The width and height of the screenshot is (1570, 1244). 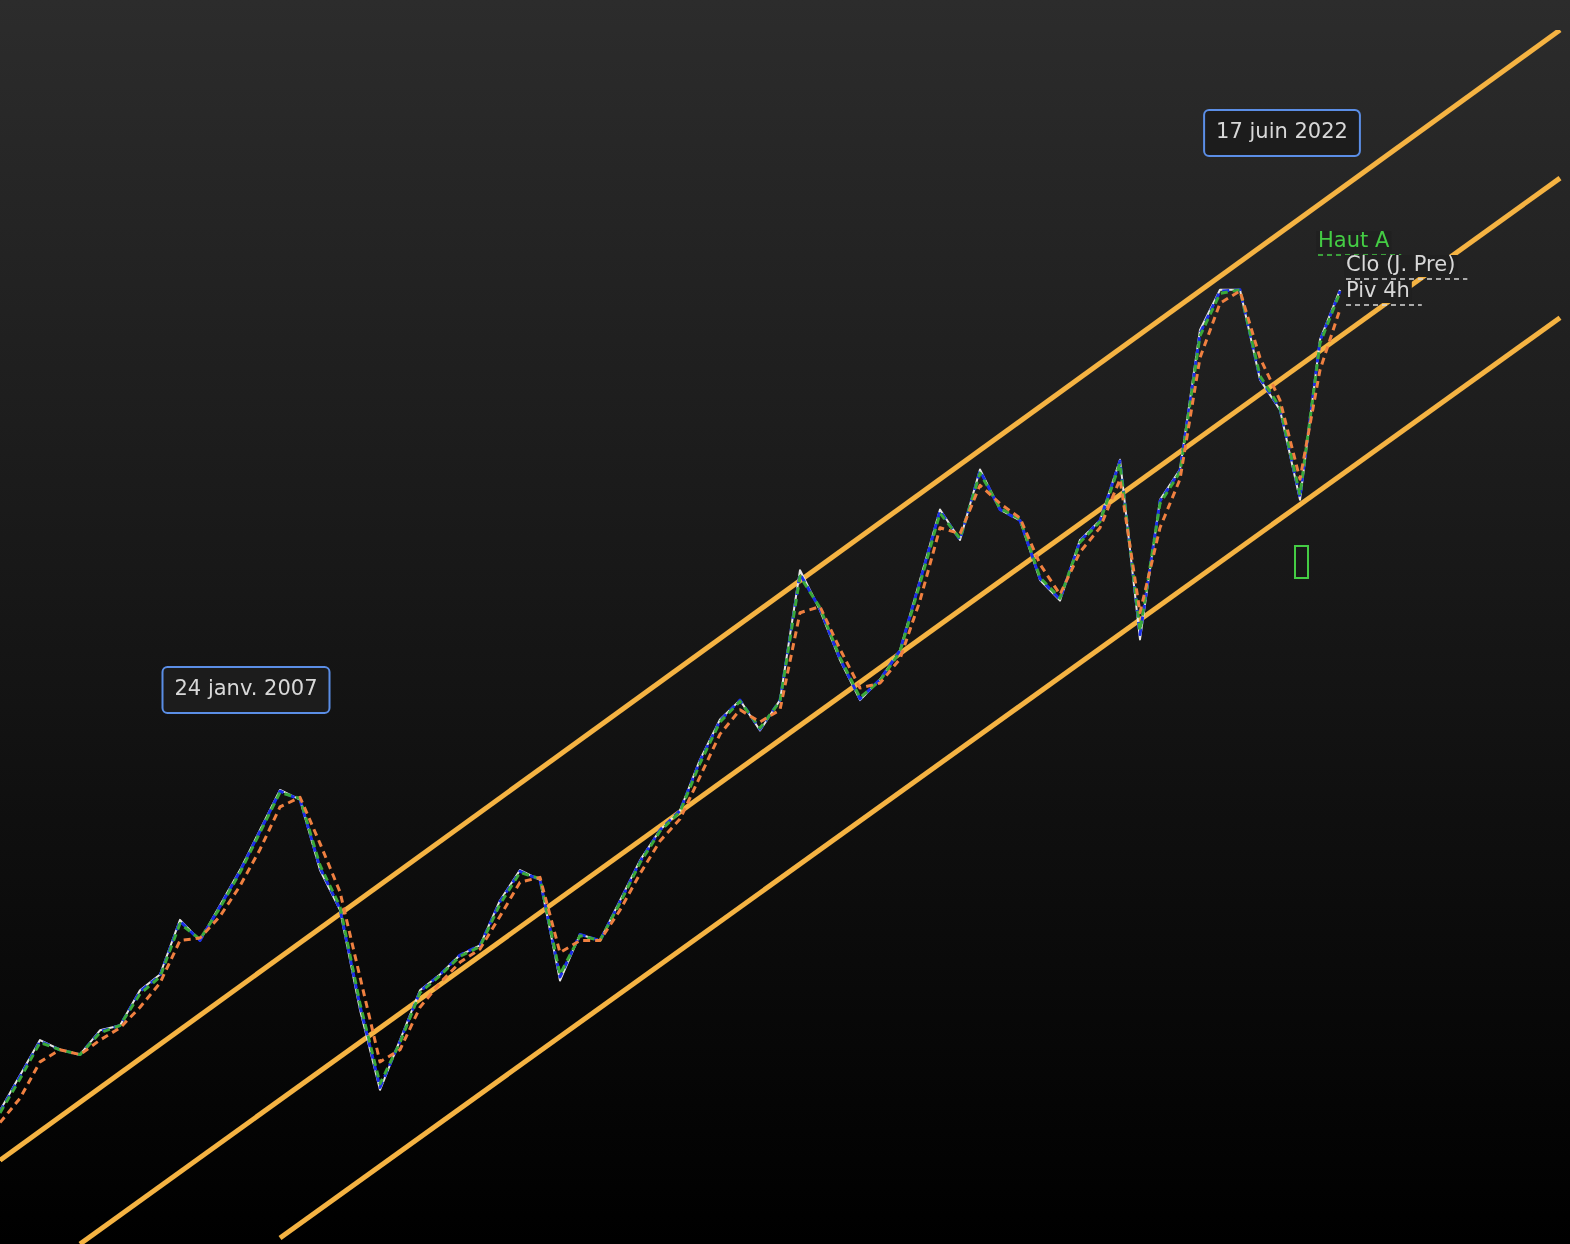 I want to click on annotation: Piv 4h, so click(x=1378, y=290).